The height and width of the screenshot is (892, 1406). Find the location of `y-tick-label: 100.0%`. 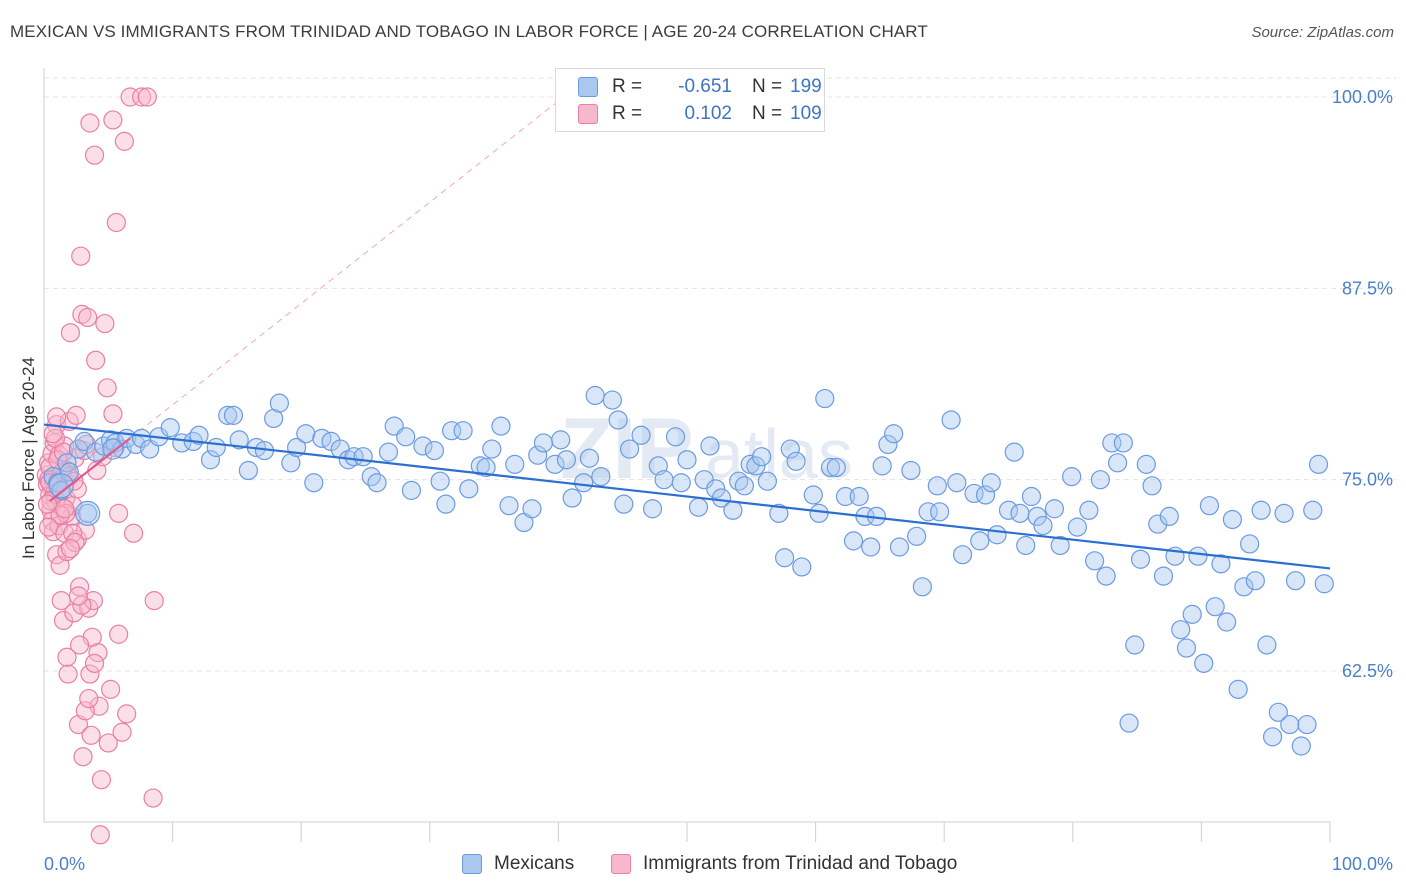

y-tick-label: 100.0% is located at coordinates (1362, 97).